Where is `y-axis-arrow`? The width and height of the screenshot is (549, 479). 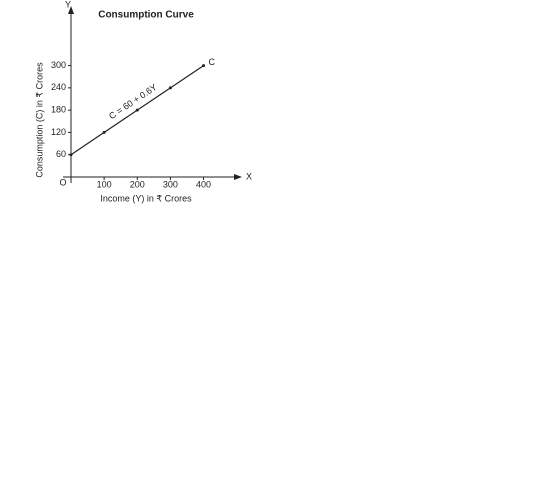 y-axis-arrow is located at coordinates (71, 10).